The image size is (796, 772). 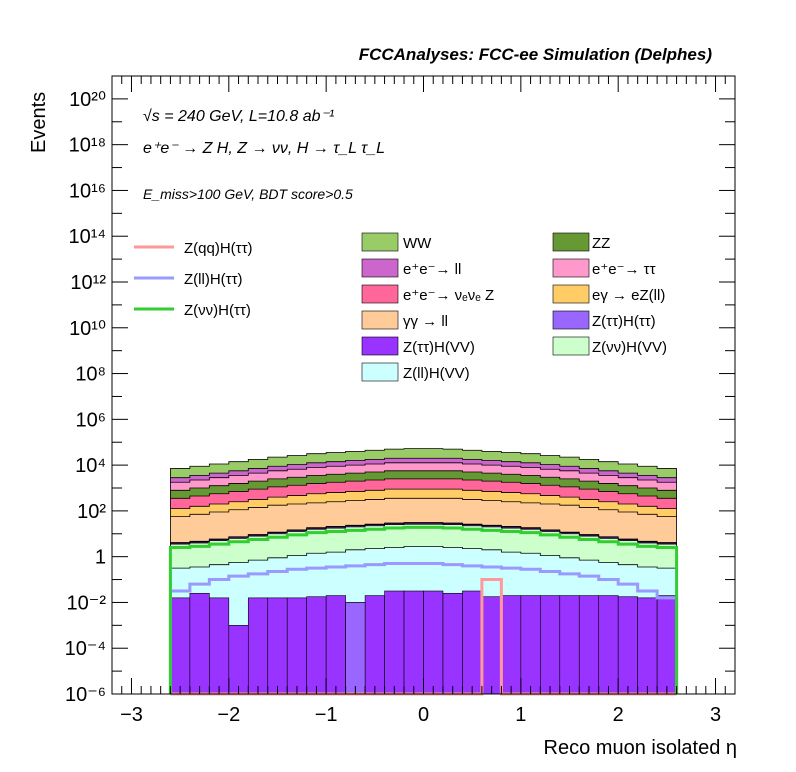 I want to click on legend-label: γγ → ll, so click(x=425, y=321).